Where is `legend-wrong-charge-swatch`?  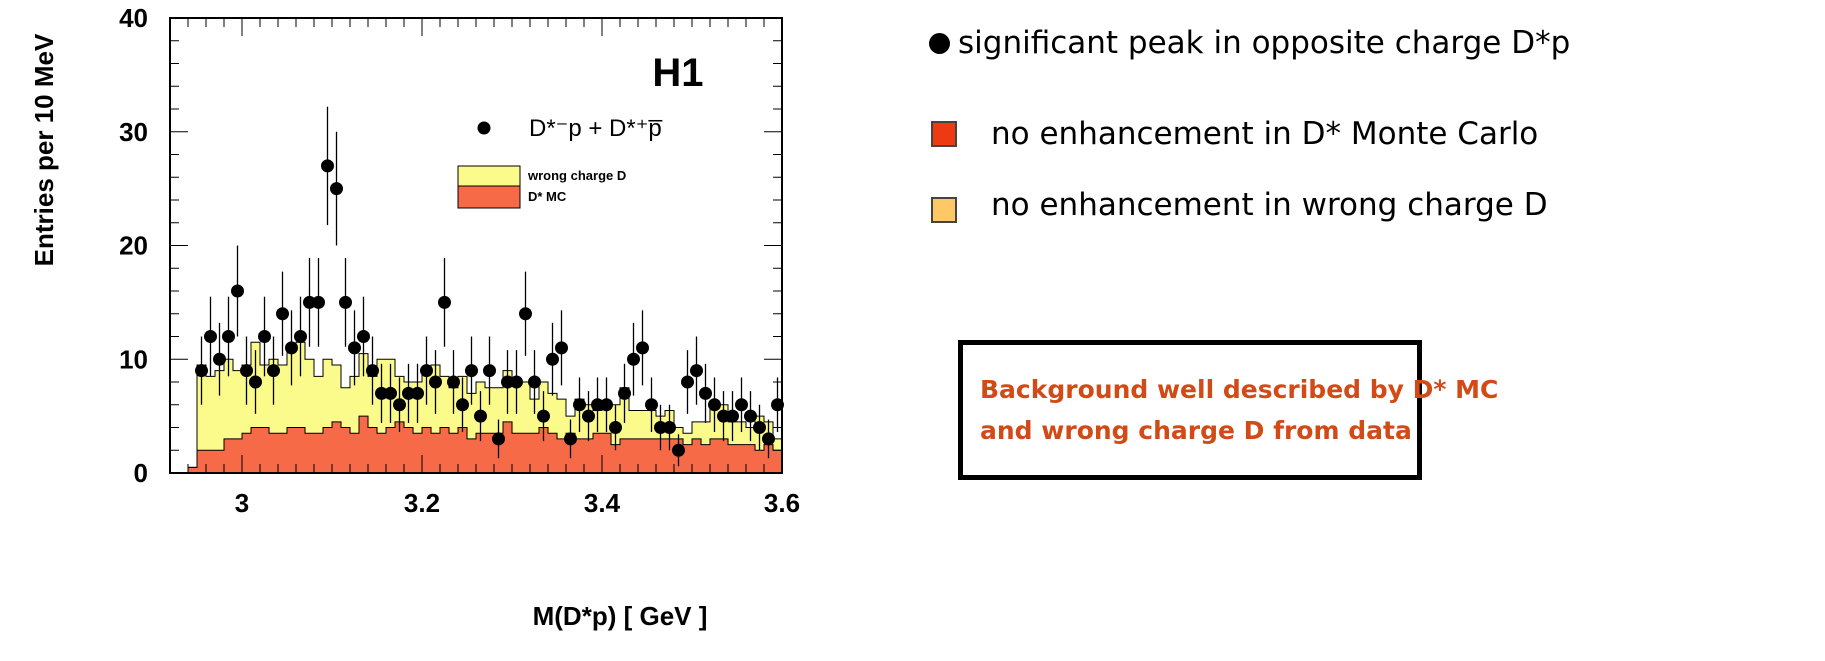
legend-wrong-charge-swatch is located at coordinates (489, 176).